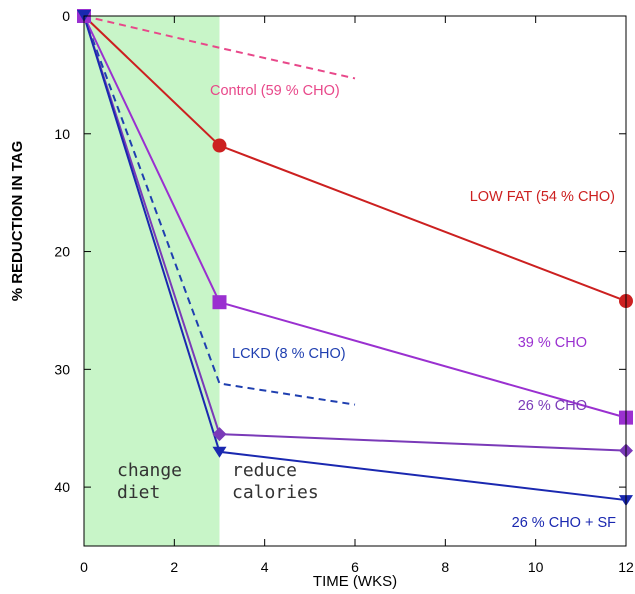  I want to click on x-tick-label: 8, so click(445, 567).